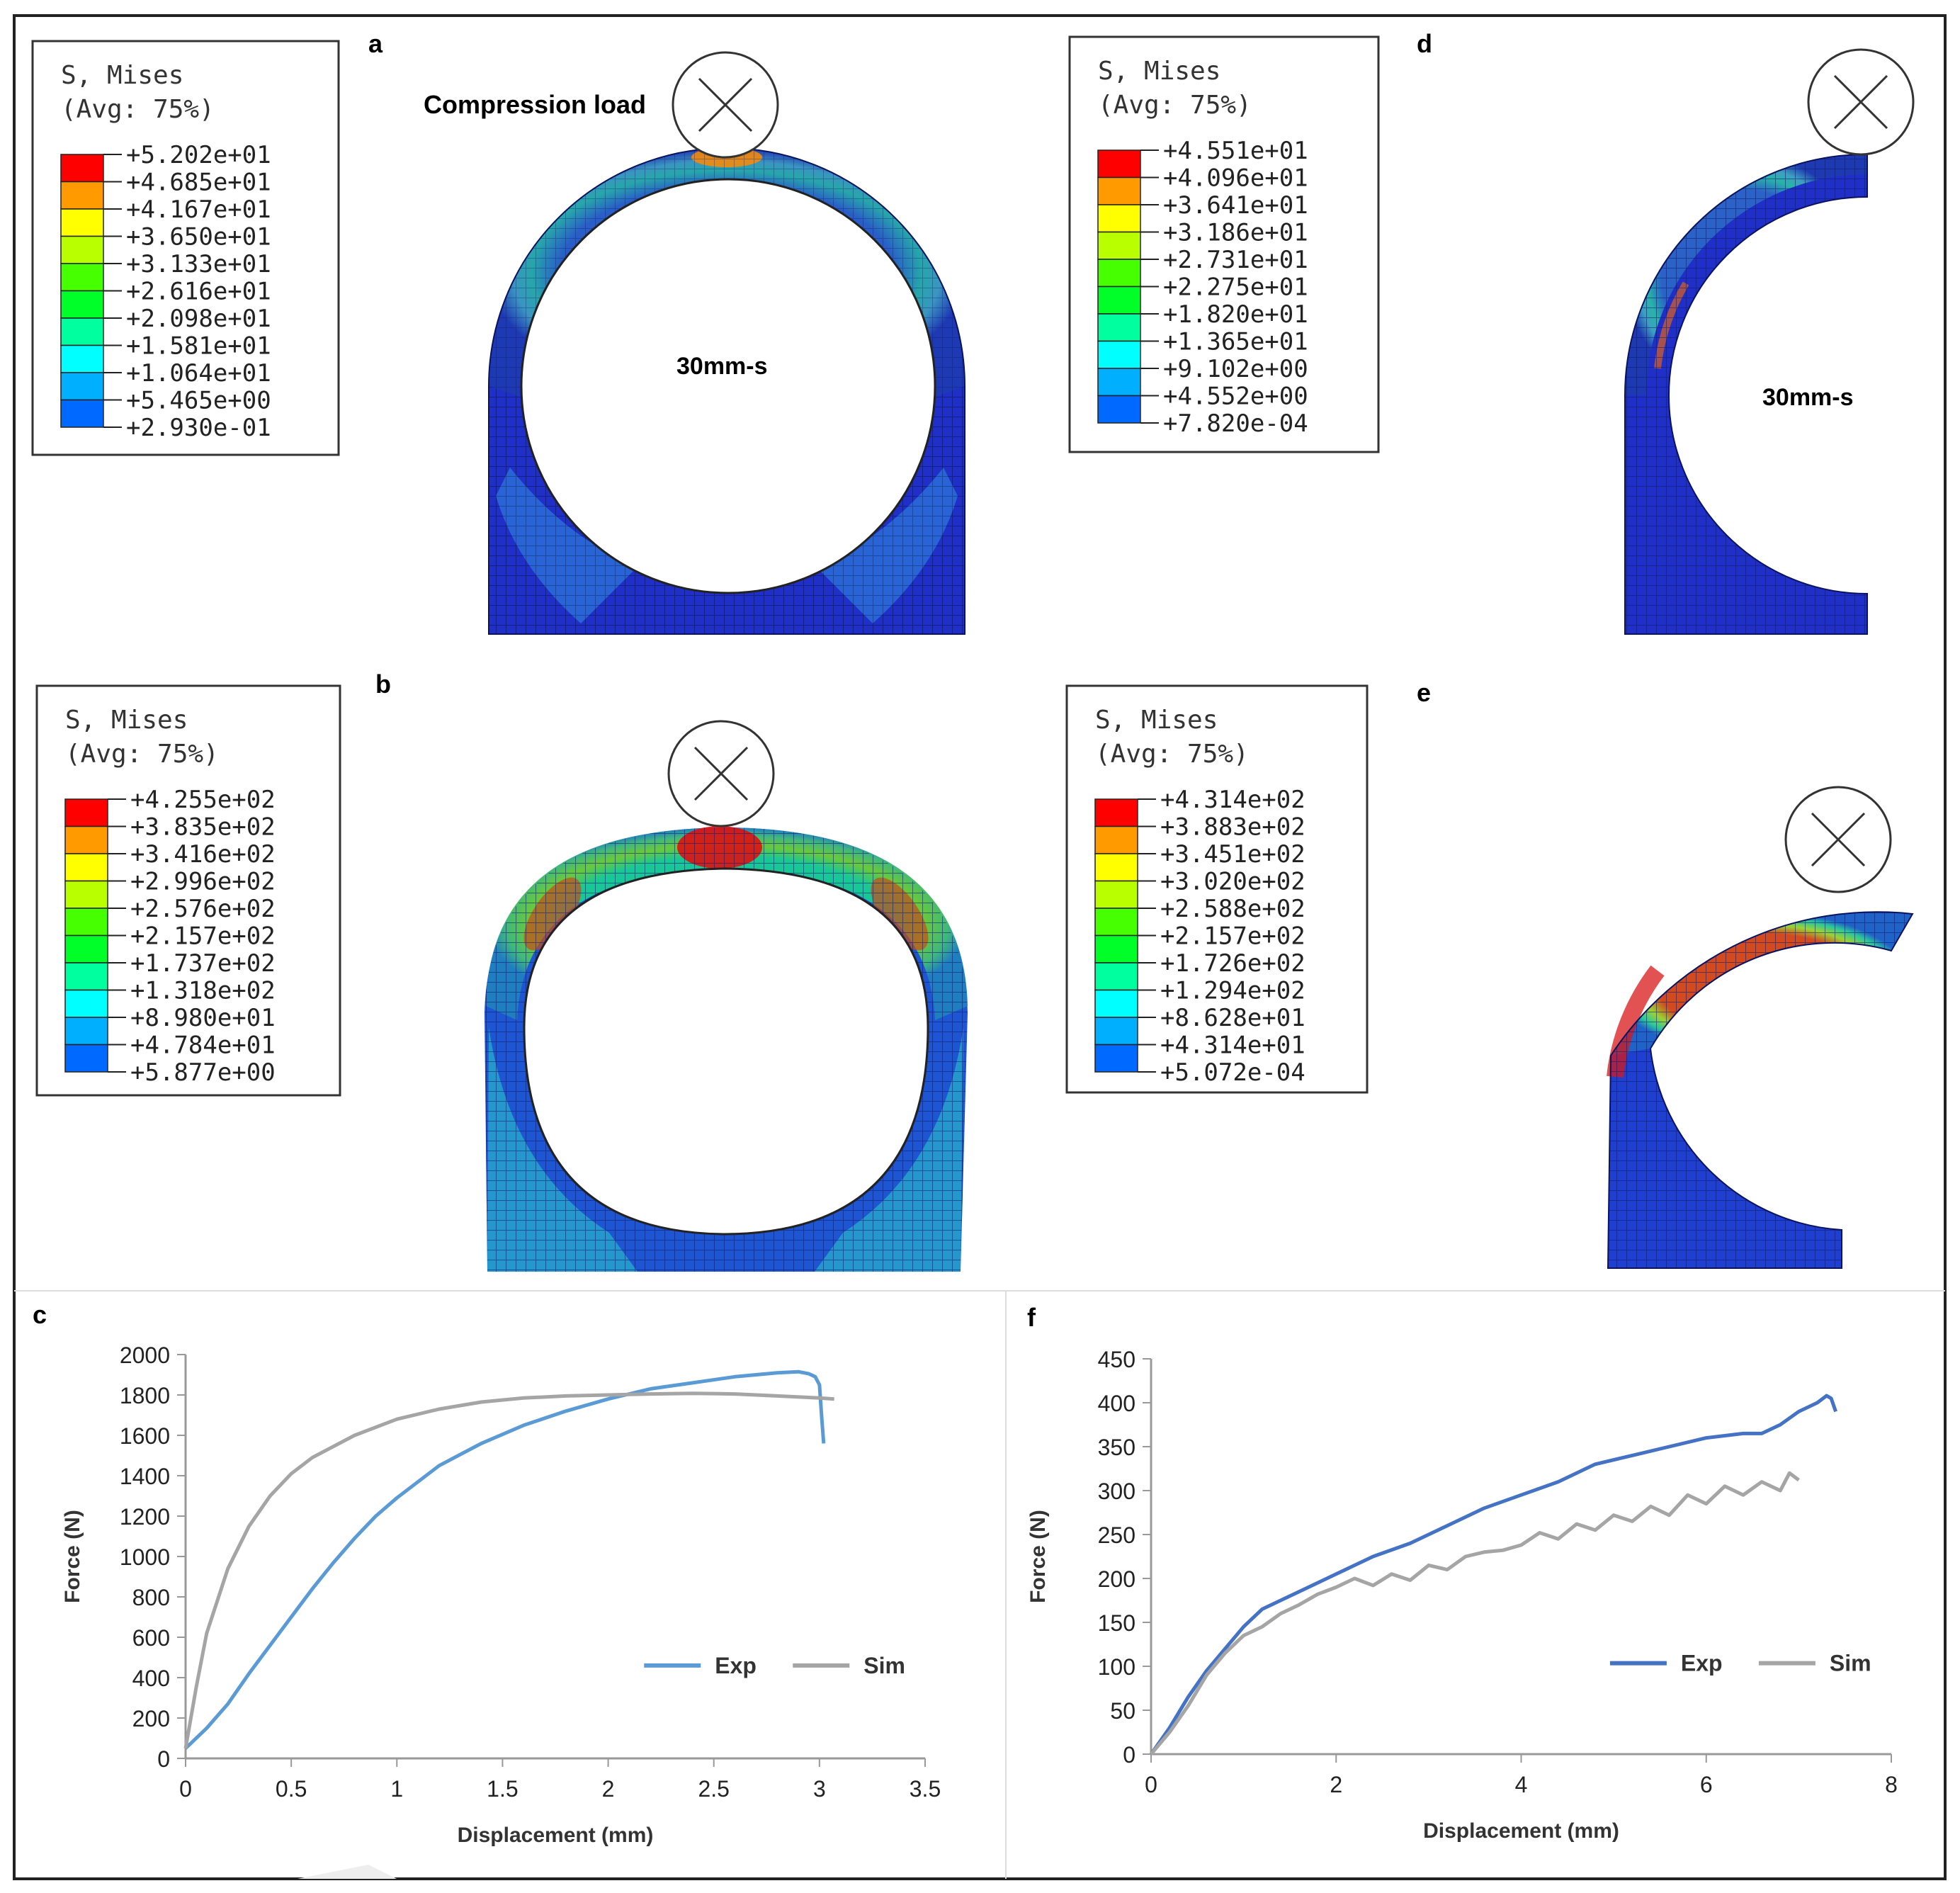 This screenshot has width=1960, height=1893. I want to click on legend-value: +3.186e+01, so click(1236, 233).